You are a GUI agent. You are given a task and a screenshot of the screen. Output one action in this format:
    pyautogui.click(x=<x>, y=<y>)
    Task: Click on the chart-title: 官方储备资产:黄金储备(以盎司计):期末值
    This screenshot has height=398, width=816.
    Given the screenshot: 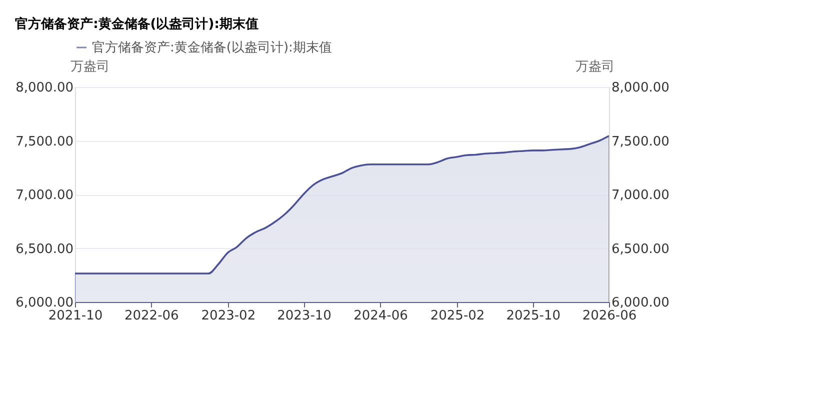 What is the action you would take?
    pyautogui.click(x=136, y=24)
    